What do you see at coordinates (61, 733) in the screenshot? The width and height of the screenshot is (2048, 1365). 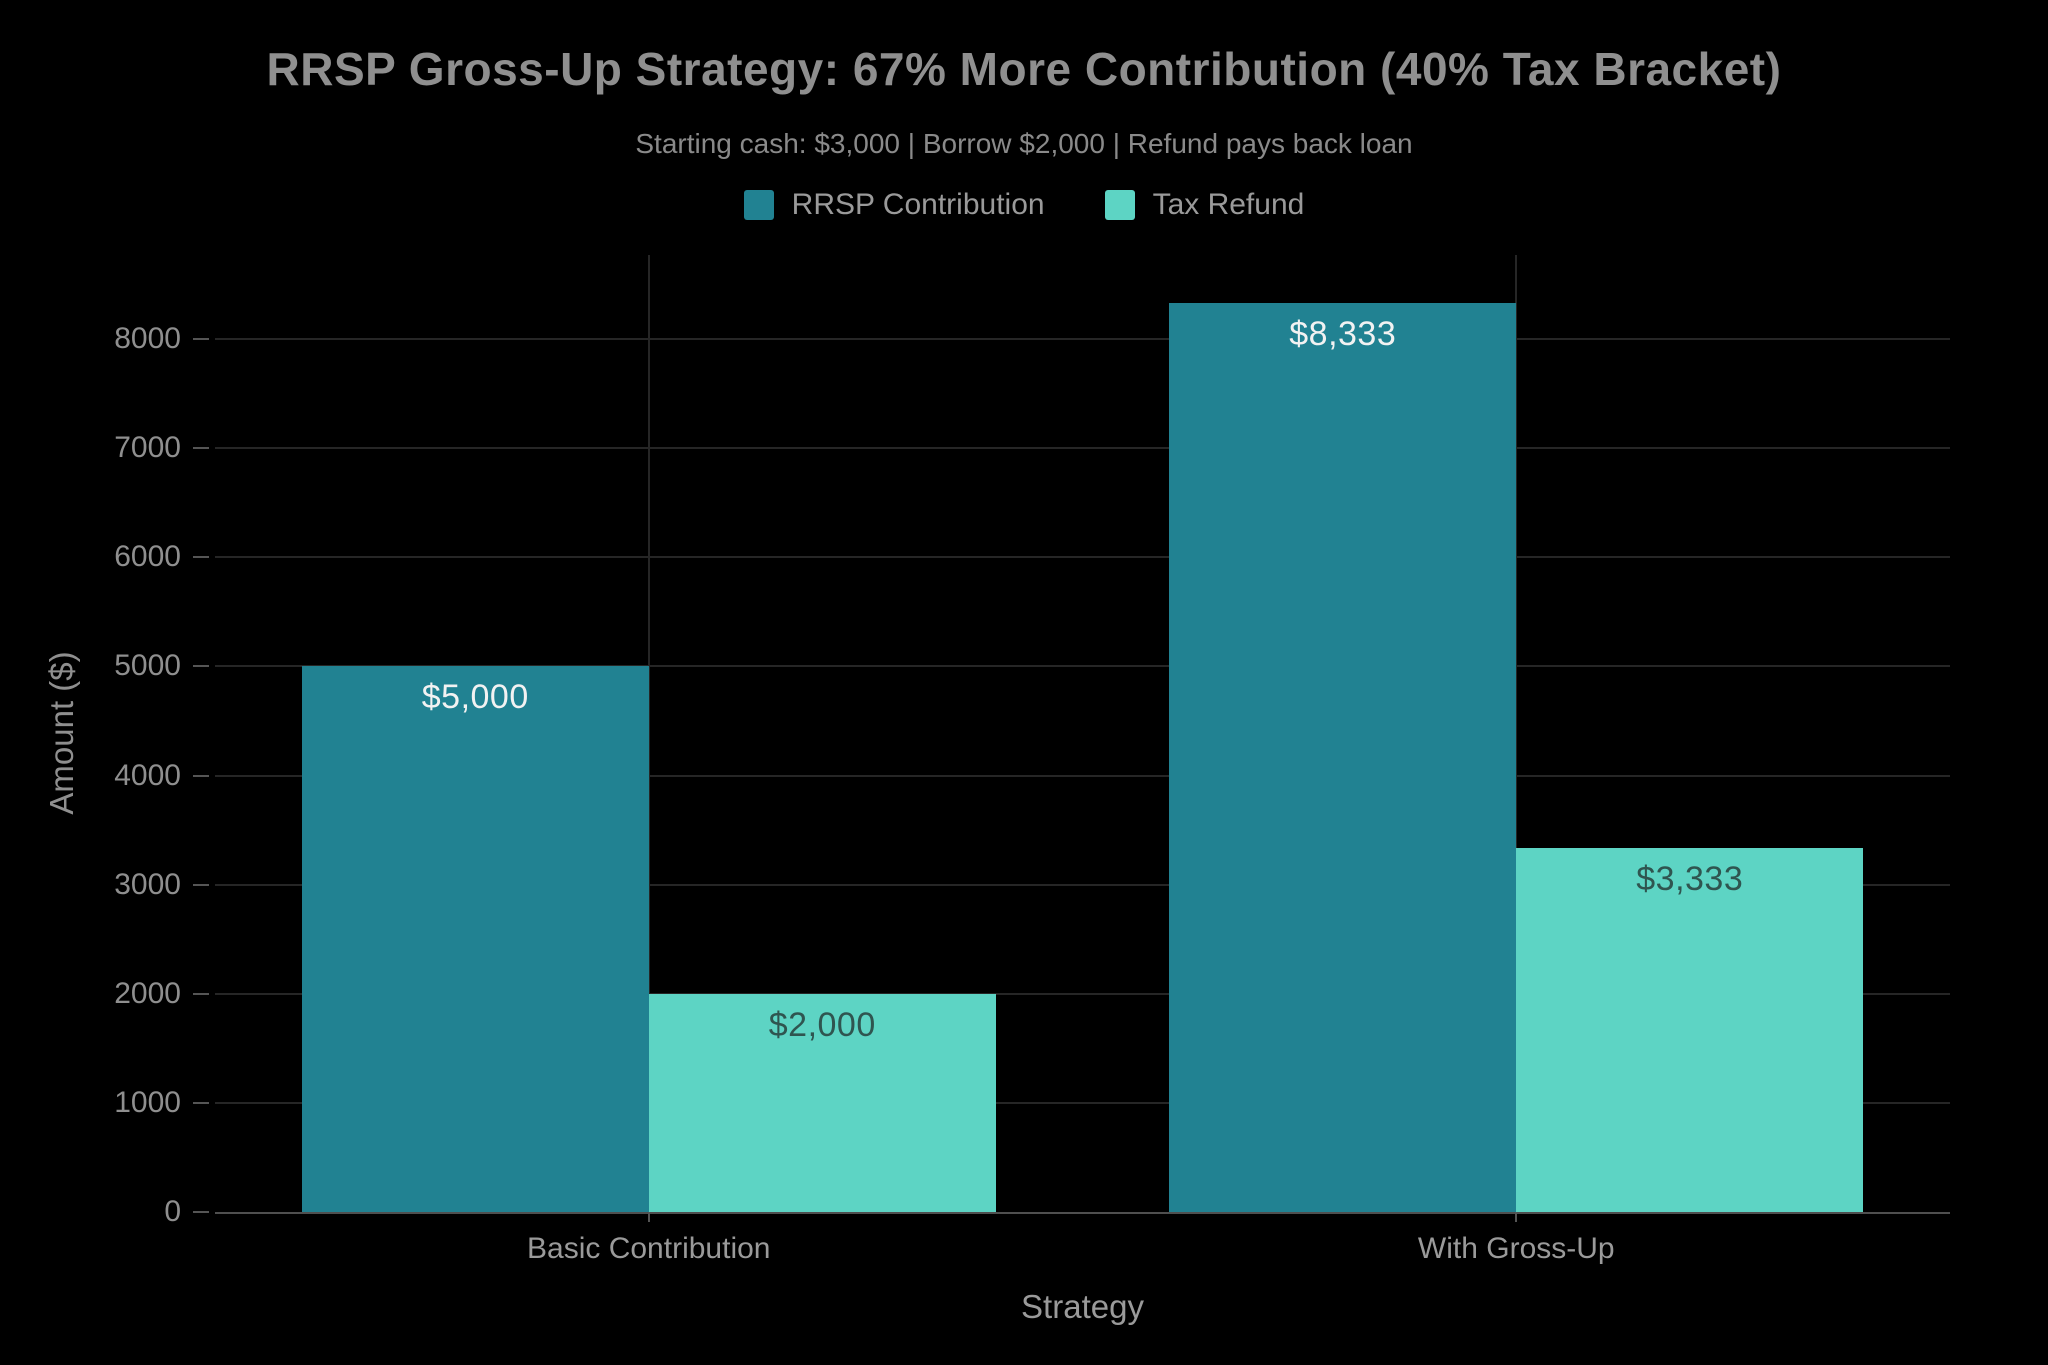 I see `y-axis-title: Amount ($)` at bounding box center [61, 733].